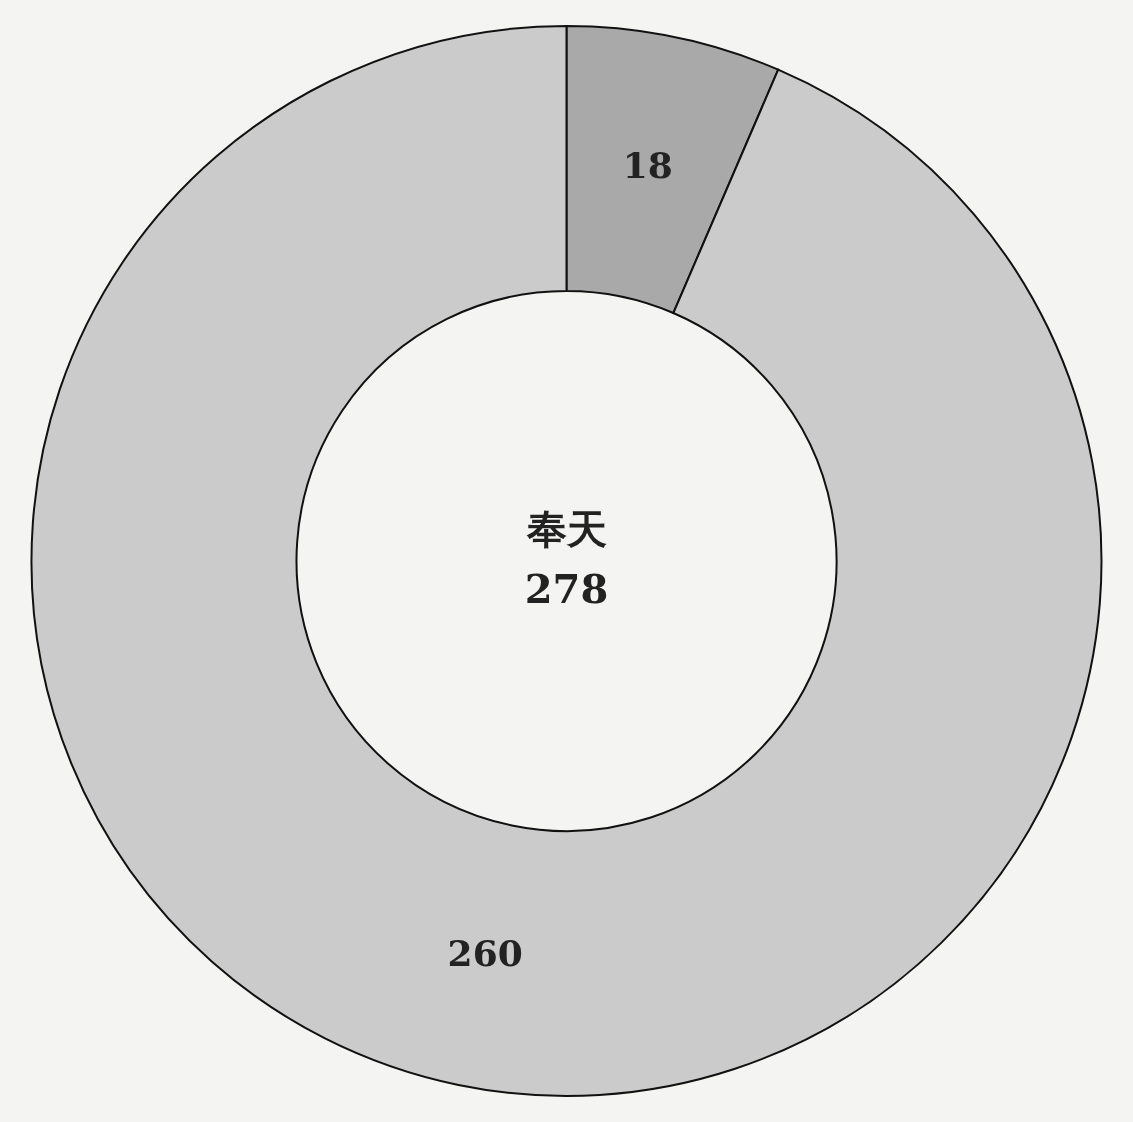 This screenshot has height=1122, width=1133. Describe the element at coordinates (485, 953) in the screenshot. I see `data-label: 260` at that location.